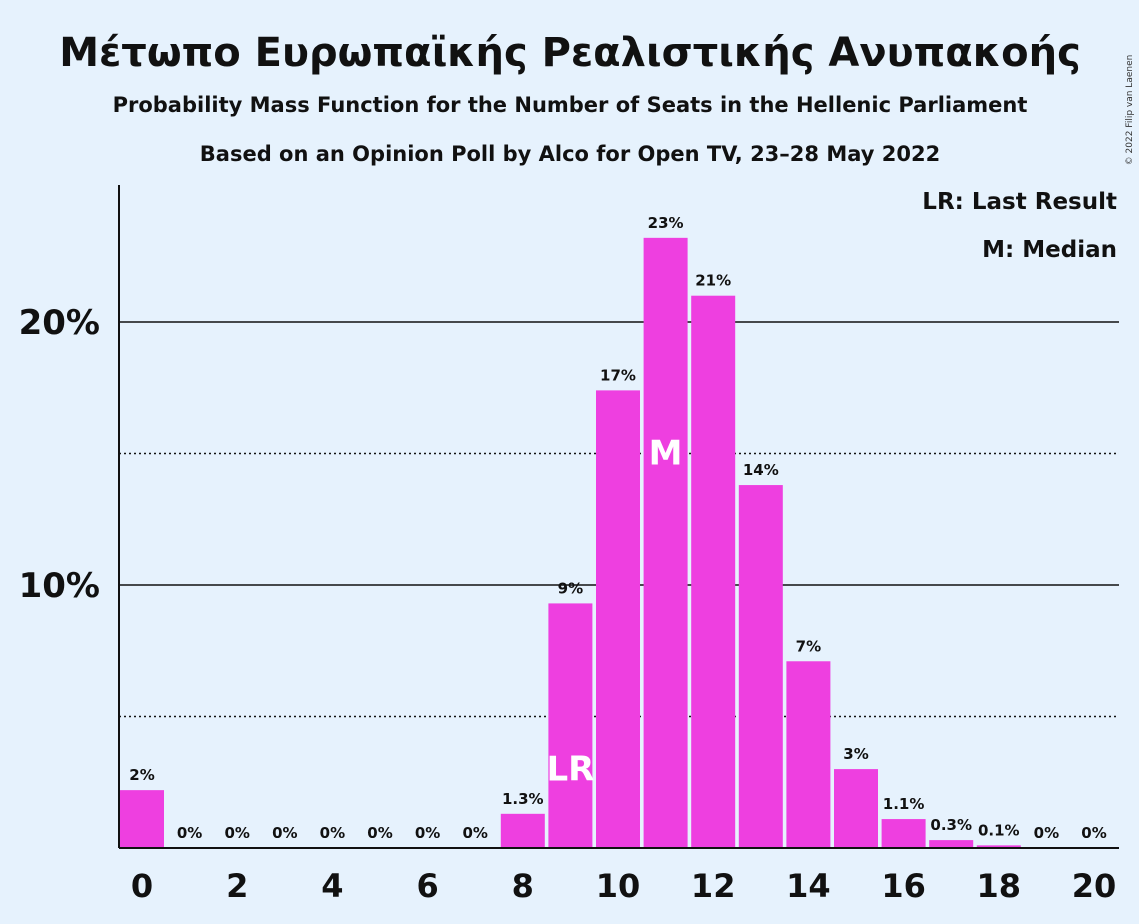  Describe the element at coordinates (855, 754) in the screenshot. I see `data-label-15: 3%` at that location.